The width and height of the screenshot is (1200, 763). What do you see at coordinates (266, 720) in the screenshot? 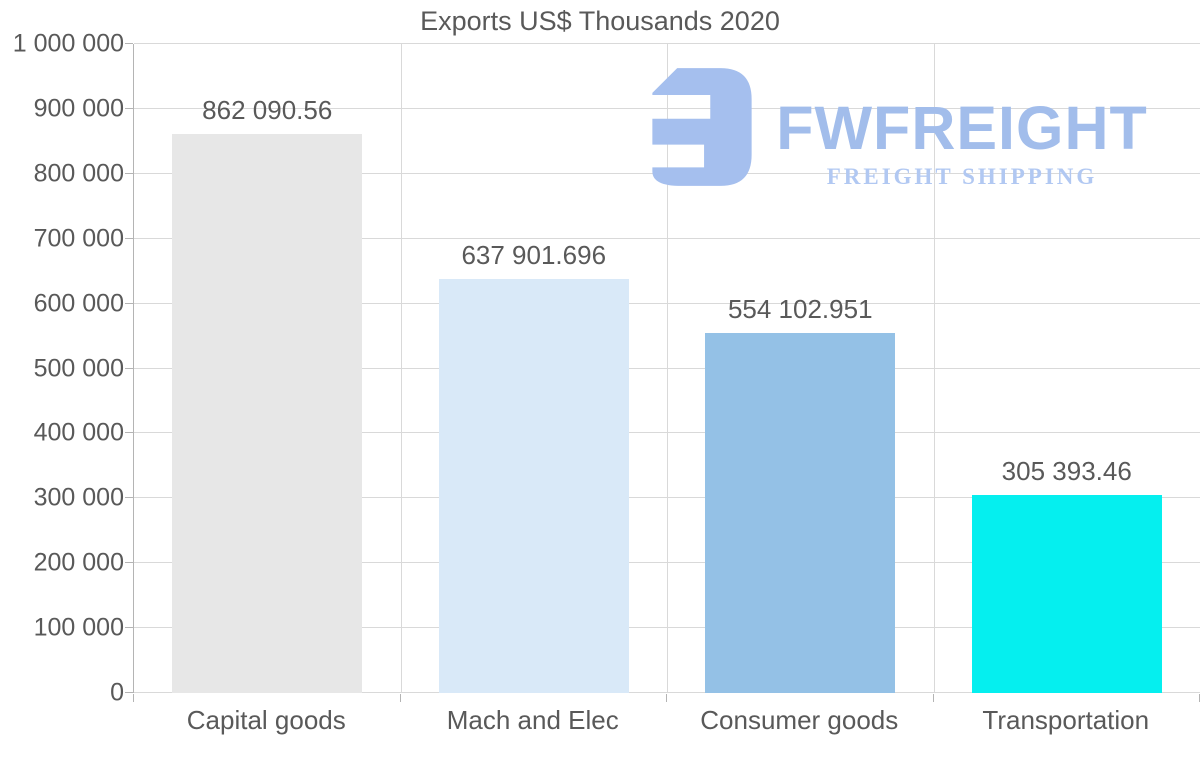
I see `category-label: Capital goods` at bounding box center [266, 720].